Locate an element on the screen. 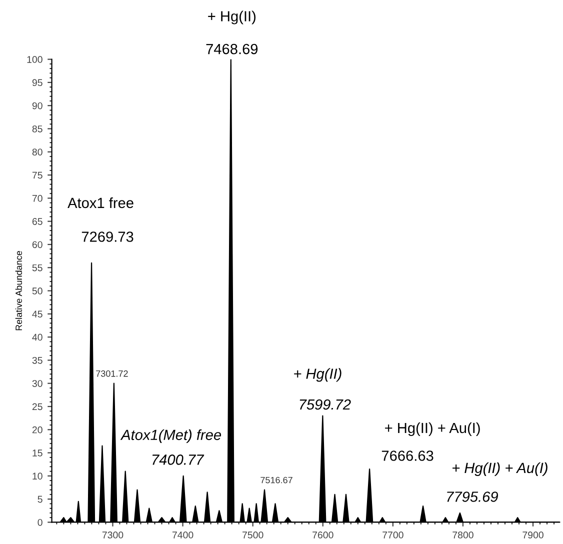 The width and height of the screenshot is (563, 544). y-tick-label: 30 is located at coordinates (37, 383).